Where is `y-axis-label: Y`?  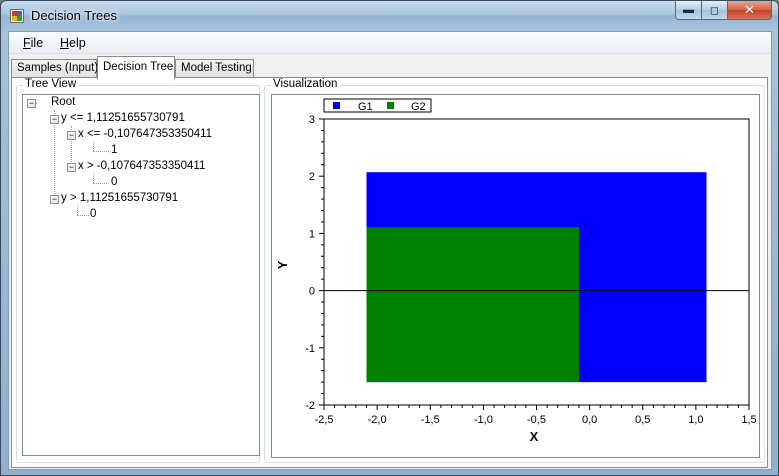 y-axis-label: Y is located at coordinates (282, 264).